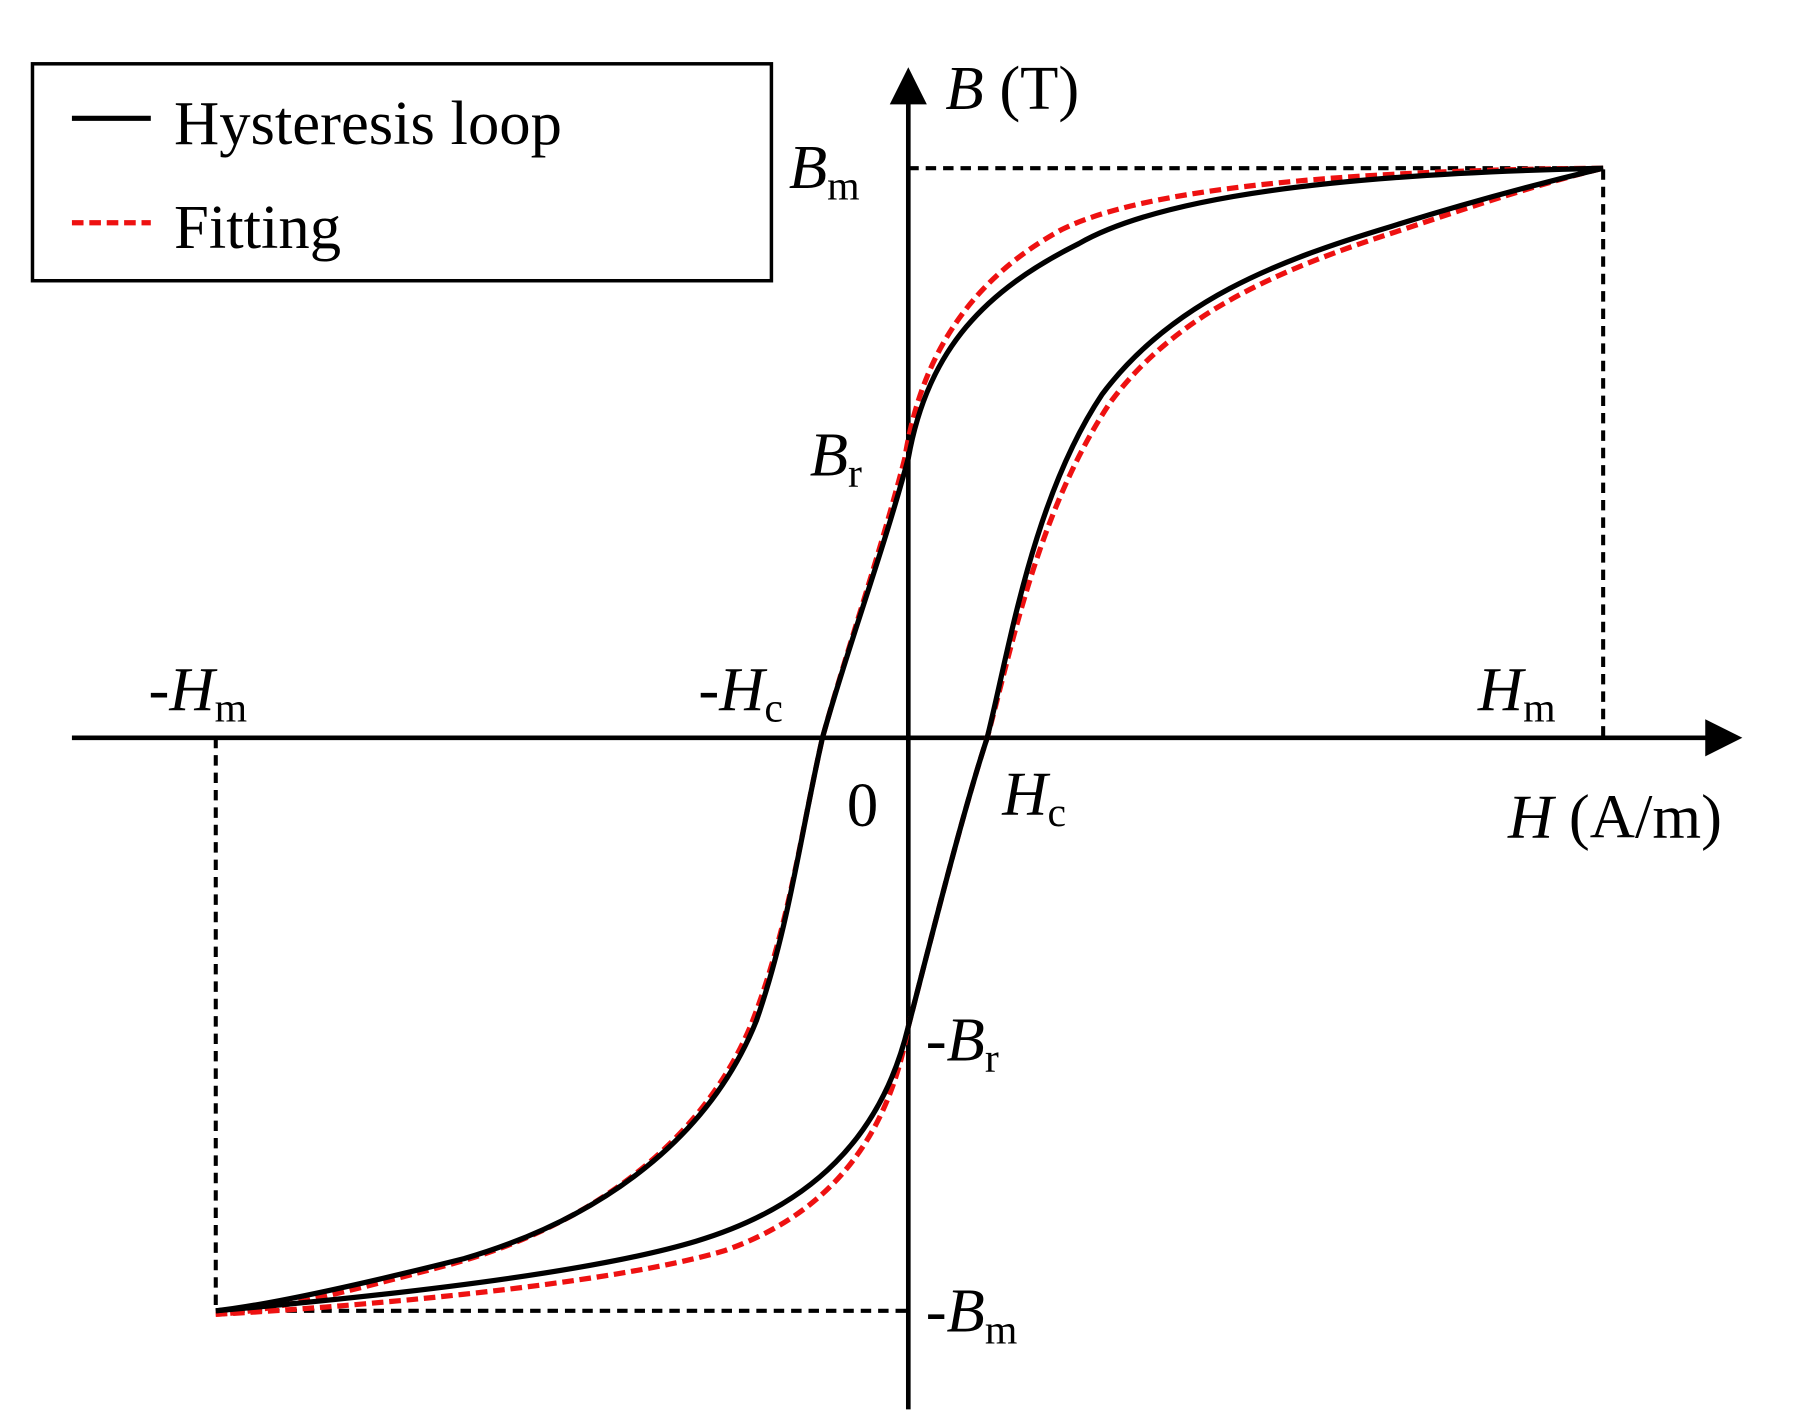 The image size is (1805, 1428). I want to click on point-label: -Bm, so click(972, 1315).